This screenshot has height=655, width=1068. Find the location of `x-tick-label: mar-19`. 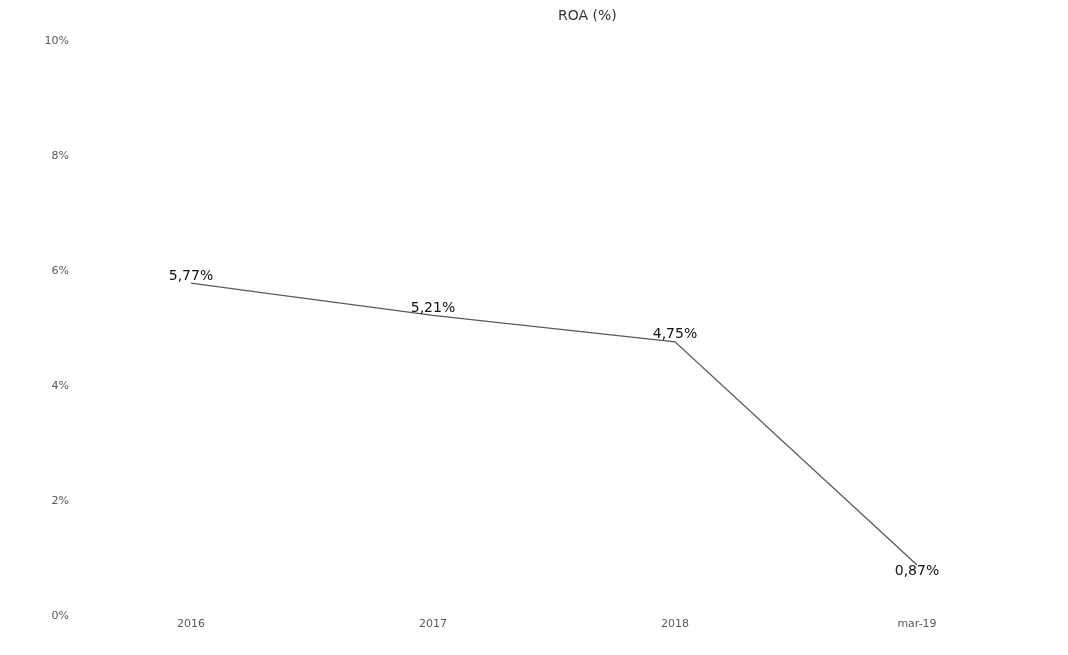

x-tick-label: mar-19 is located at coordinates (917, 623).